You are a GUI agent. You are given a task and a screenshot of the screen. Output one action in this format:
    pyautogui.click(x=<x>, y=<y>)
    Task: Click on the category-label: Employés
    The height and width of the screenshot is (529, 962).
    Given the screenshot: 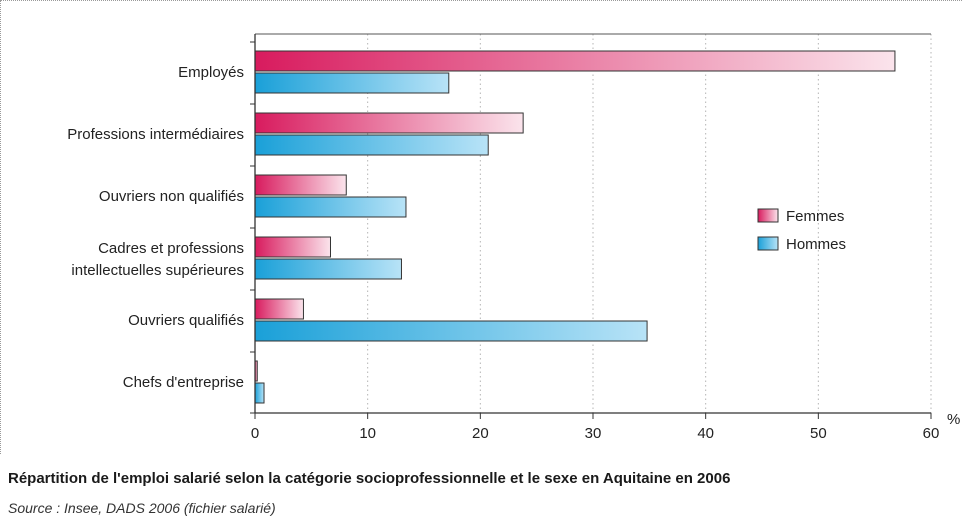 What is the action you would take?
    pyautogui.click(x=211, y=72)
    